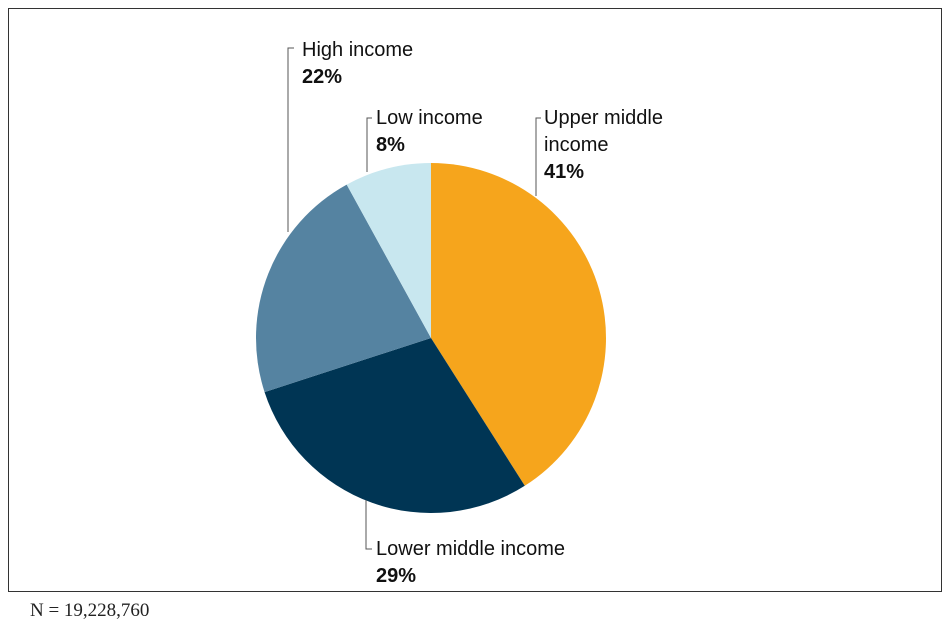 This screenshot has width=943, height=632. What do you see at coordinates (368, 525) in the screenshot?
I see `leader-line-lower-middle-income` at bounding box center [368, 525].